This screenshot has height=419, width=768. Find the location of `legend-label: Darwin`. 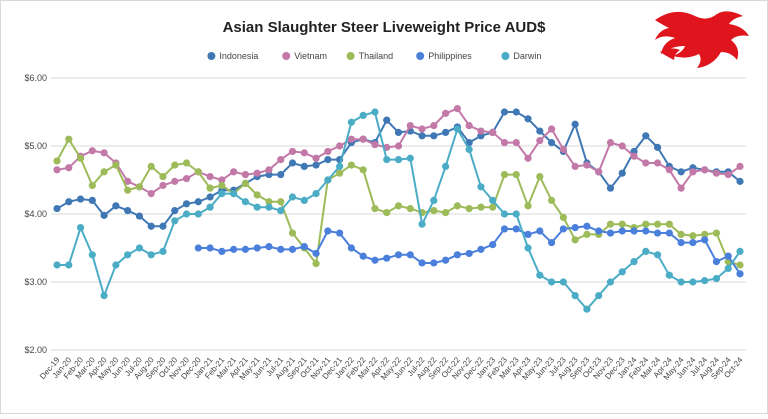

legend-label: Darwin is located at coordinates (527, 56).